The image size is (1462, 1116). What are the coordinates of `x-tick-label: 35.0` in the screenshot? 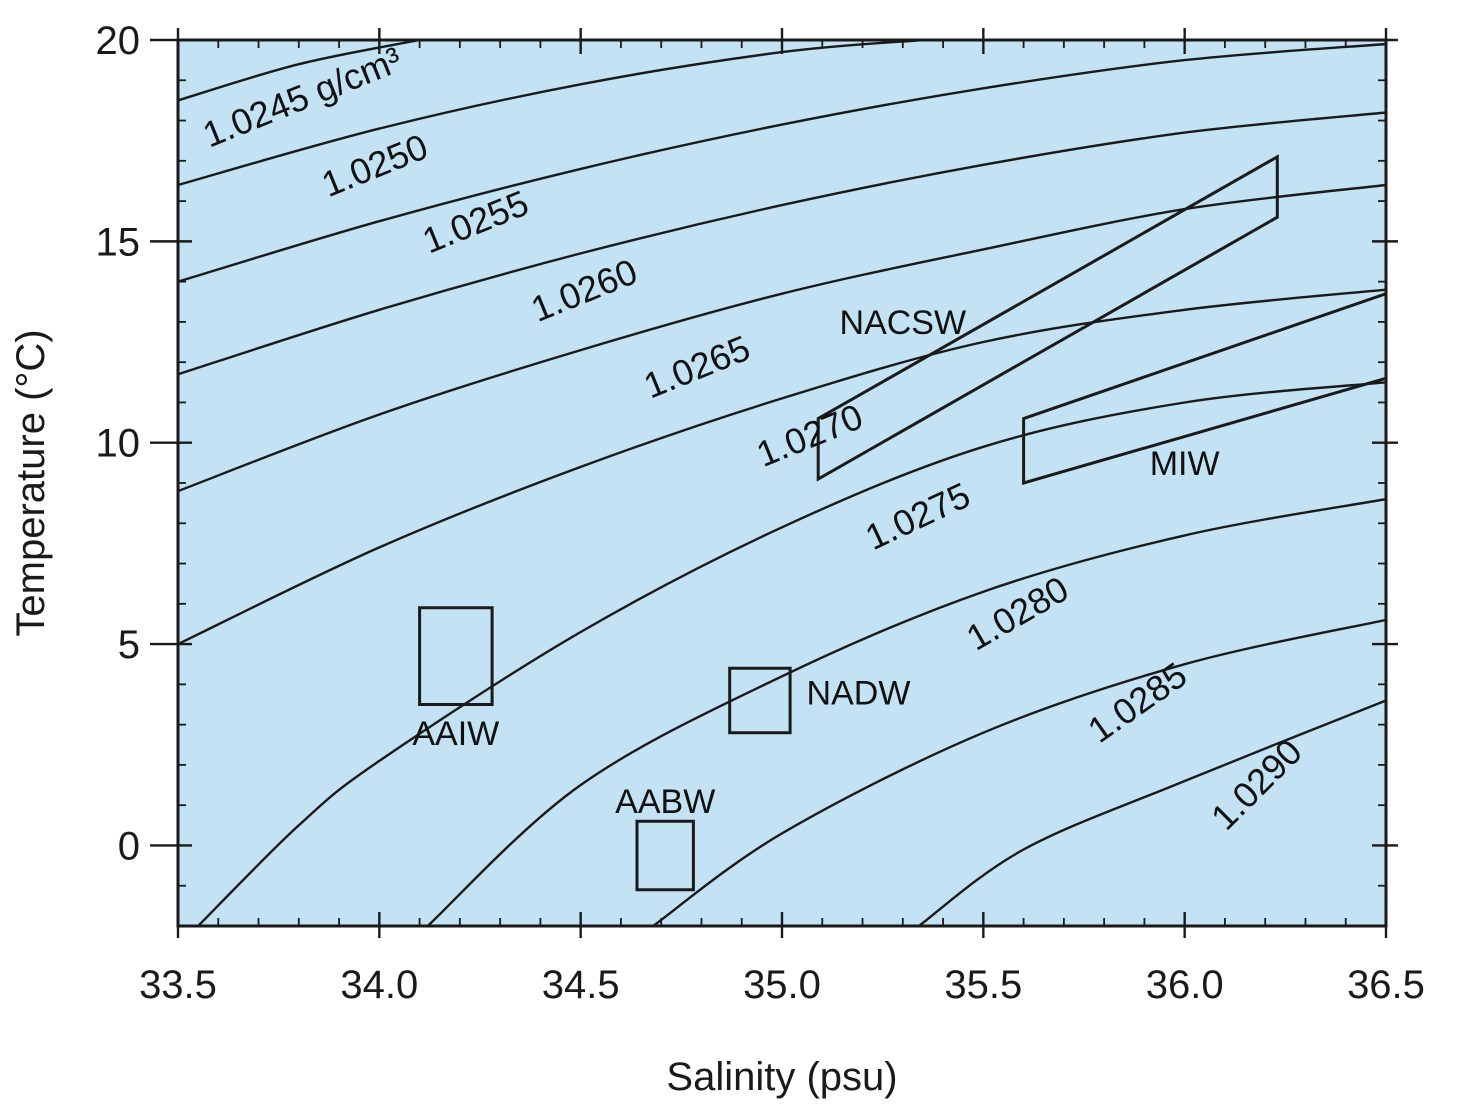 It's located at (782, 985).